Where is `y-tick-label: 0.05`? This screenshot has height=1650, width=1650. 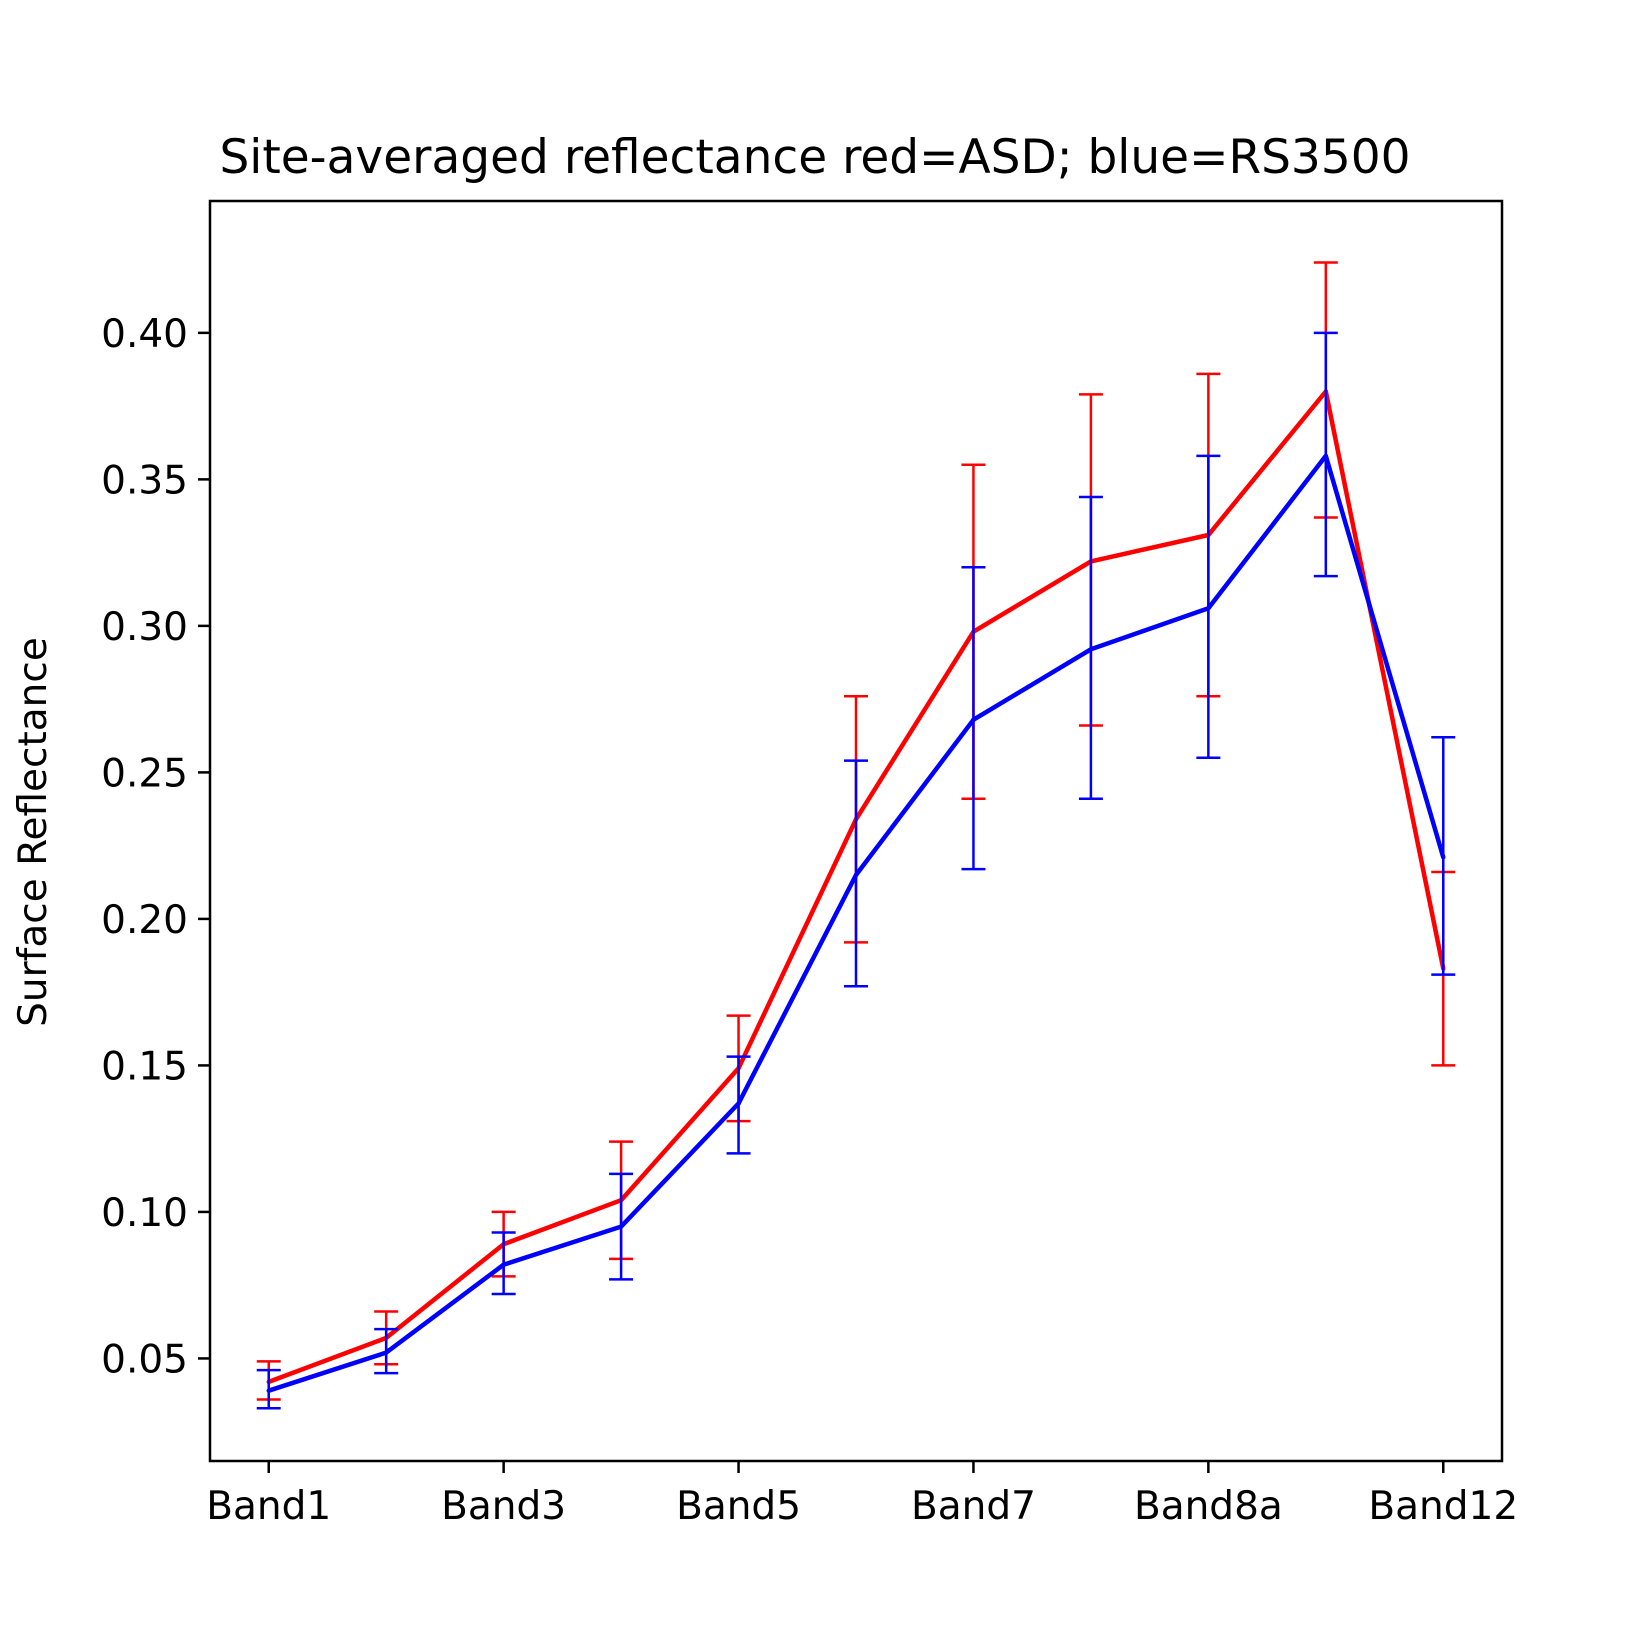 y-tick-label: 0.05 is located at coordinates (144, 1359).